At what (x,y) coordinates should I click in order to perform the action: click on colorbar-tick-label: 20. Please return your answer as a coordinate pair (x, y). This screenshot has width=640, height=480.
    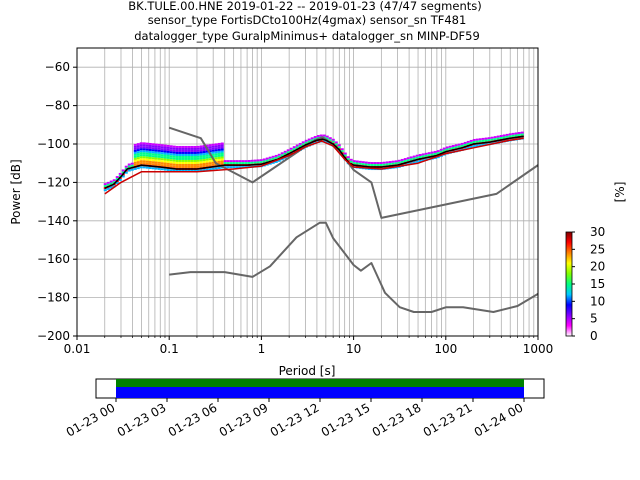
    Looking at the image, I should click on (597, 267).